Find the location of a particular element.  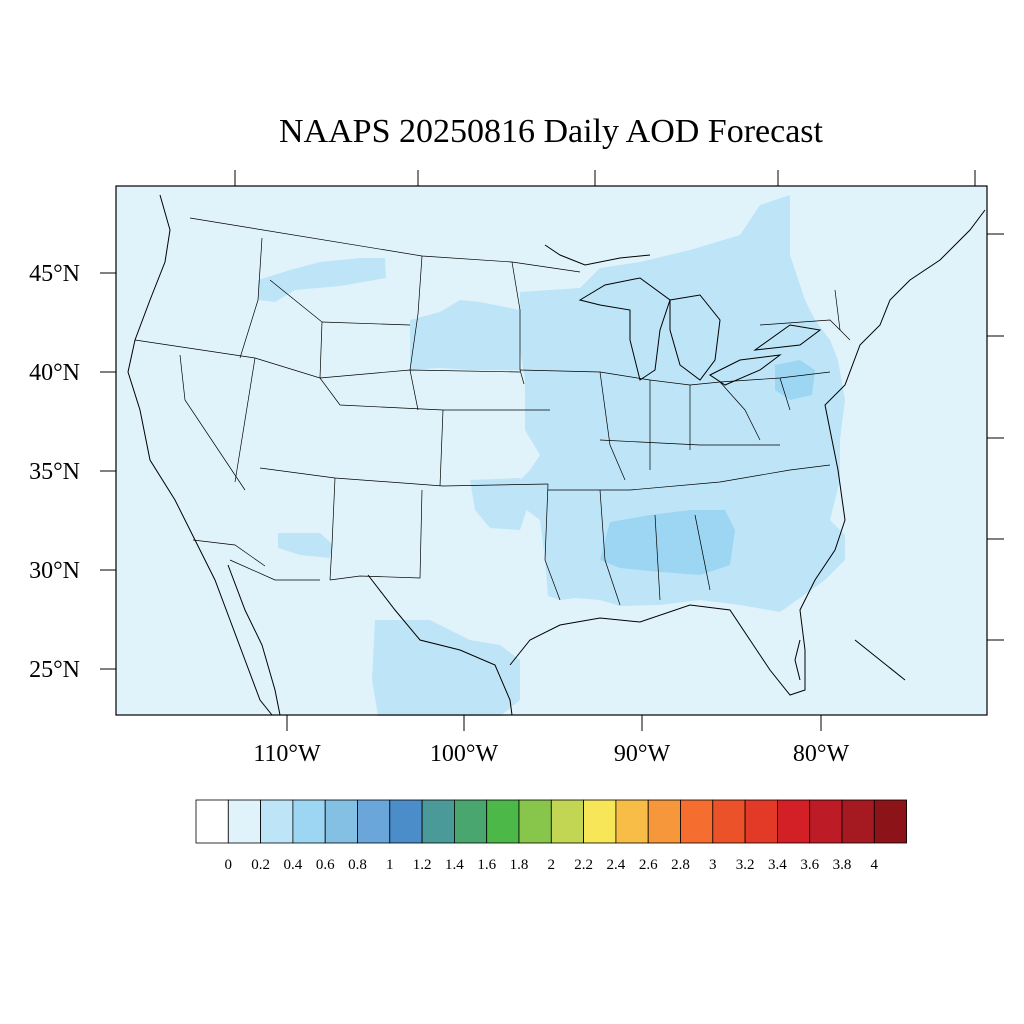

colorbar-tick-label: 1.8 is located at coordinates (519, 865).